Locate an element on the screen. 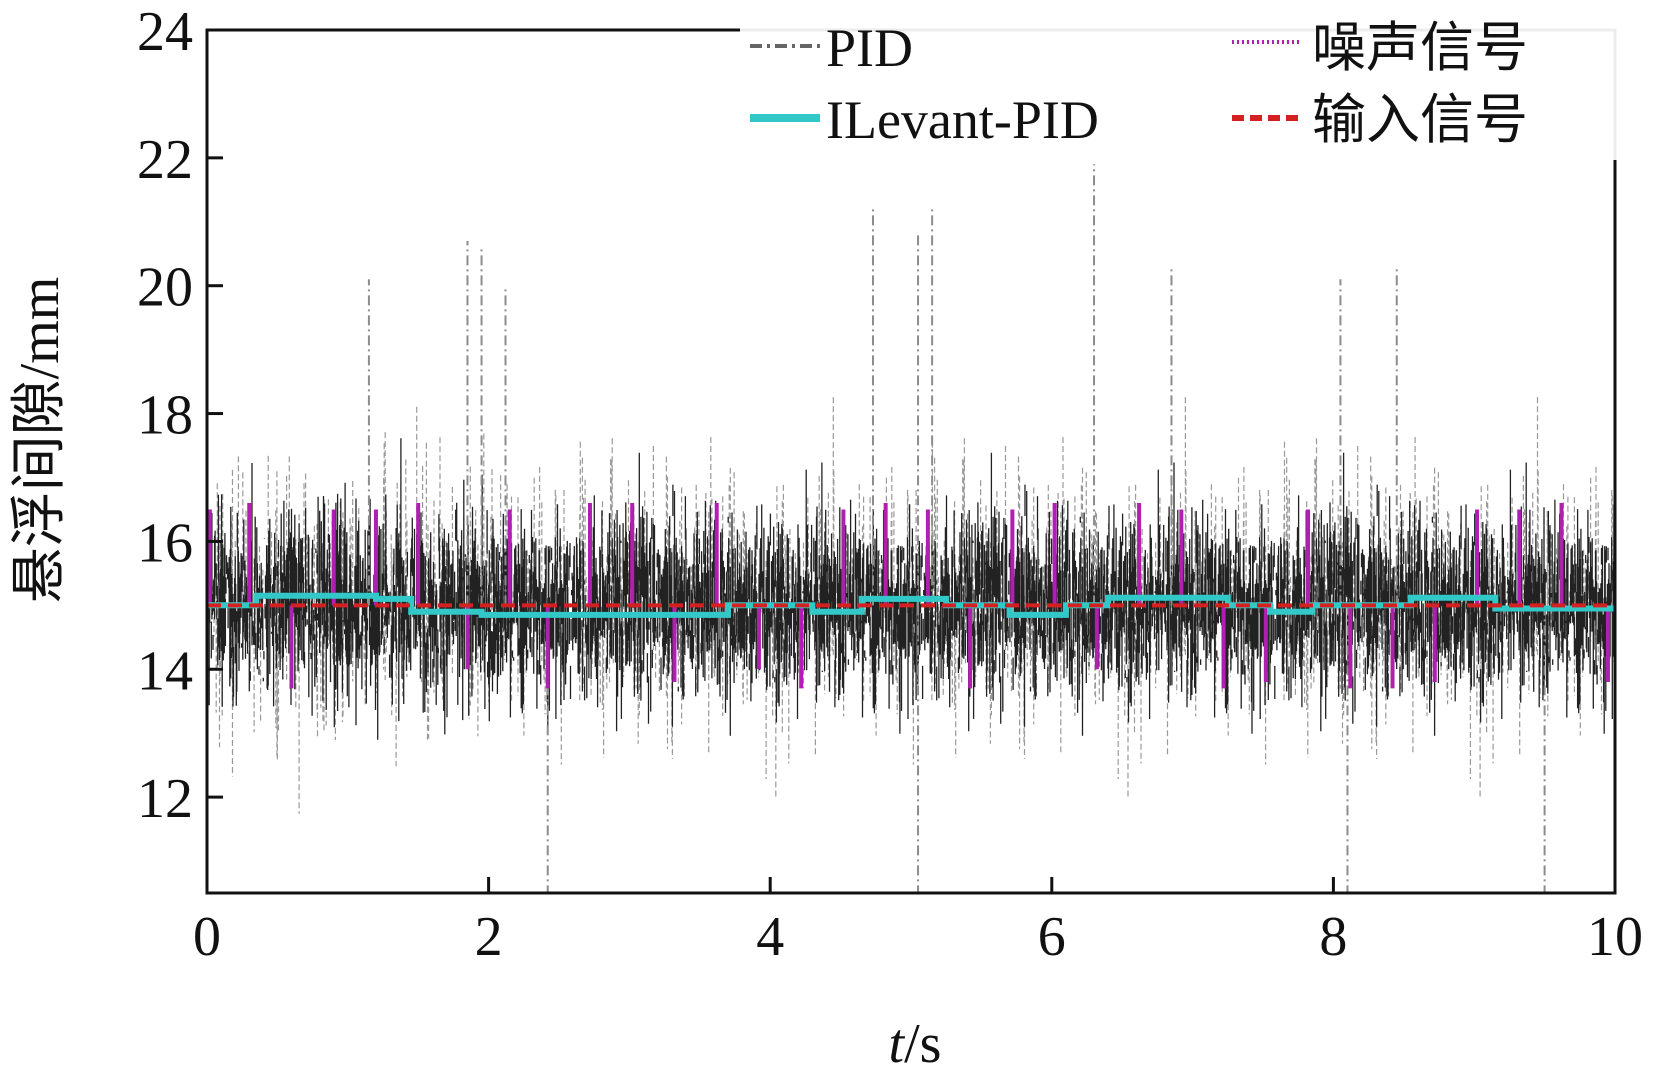  ilevant-pid-line is located at coordinates (911, 605).